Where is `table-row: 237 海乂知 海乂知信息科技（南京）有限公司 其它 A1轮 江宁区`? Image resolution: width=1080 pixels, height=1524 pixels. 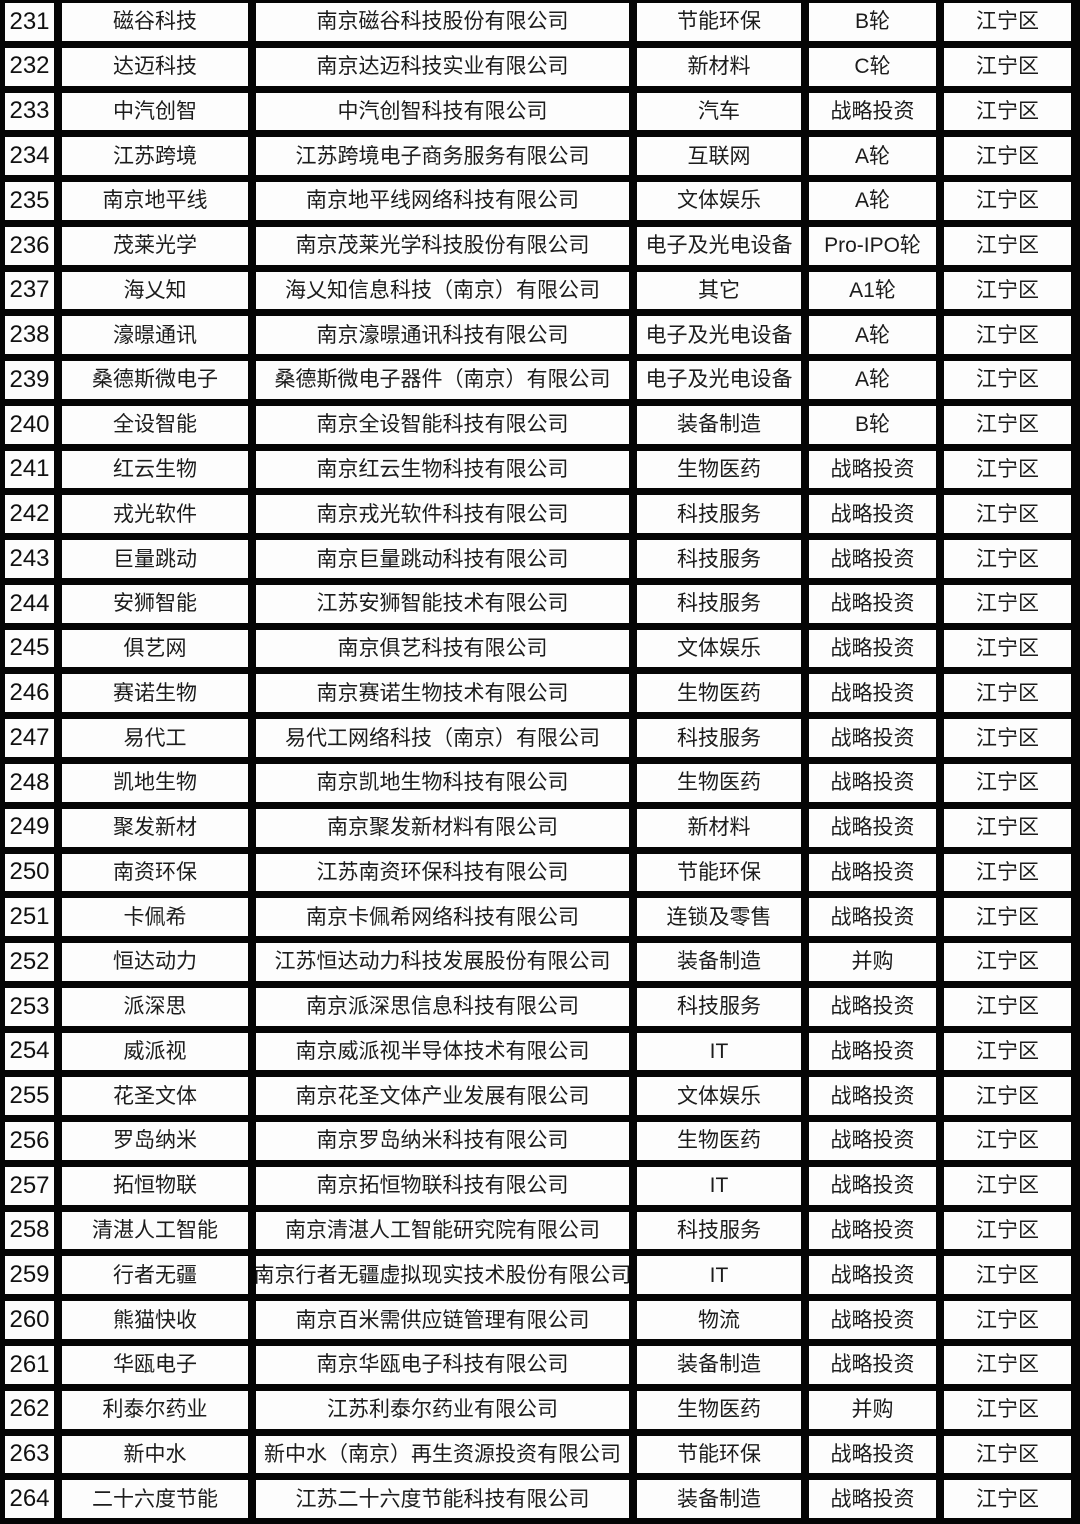 table-row: 237 海乂知 海乂知信息科技（南京）有限公司 其它 A1轮 江宁区 is located at coordinates (538, 290).